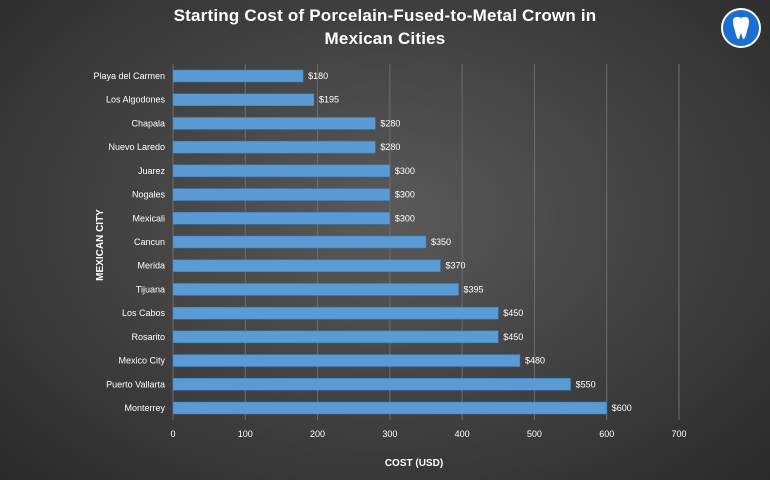 This screenshot has width=770, height=480. Describe the element at coordinates (136, 100) in the screenshot. I see `category-label: Los Algodones` at that location.